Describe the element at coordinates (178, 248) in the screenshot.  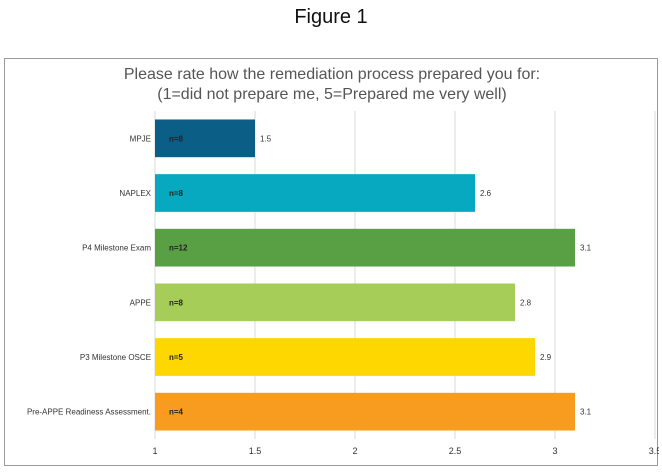
I see `sample-size-label: n=12` at that location.